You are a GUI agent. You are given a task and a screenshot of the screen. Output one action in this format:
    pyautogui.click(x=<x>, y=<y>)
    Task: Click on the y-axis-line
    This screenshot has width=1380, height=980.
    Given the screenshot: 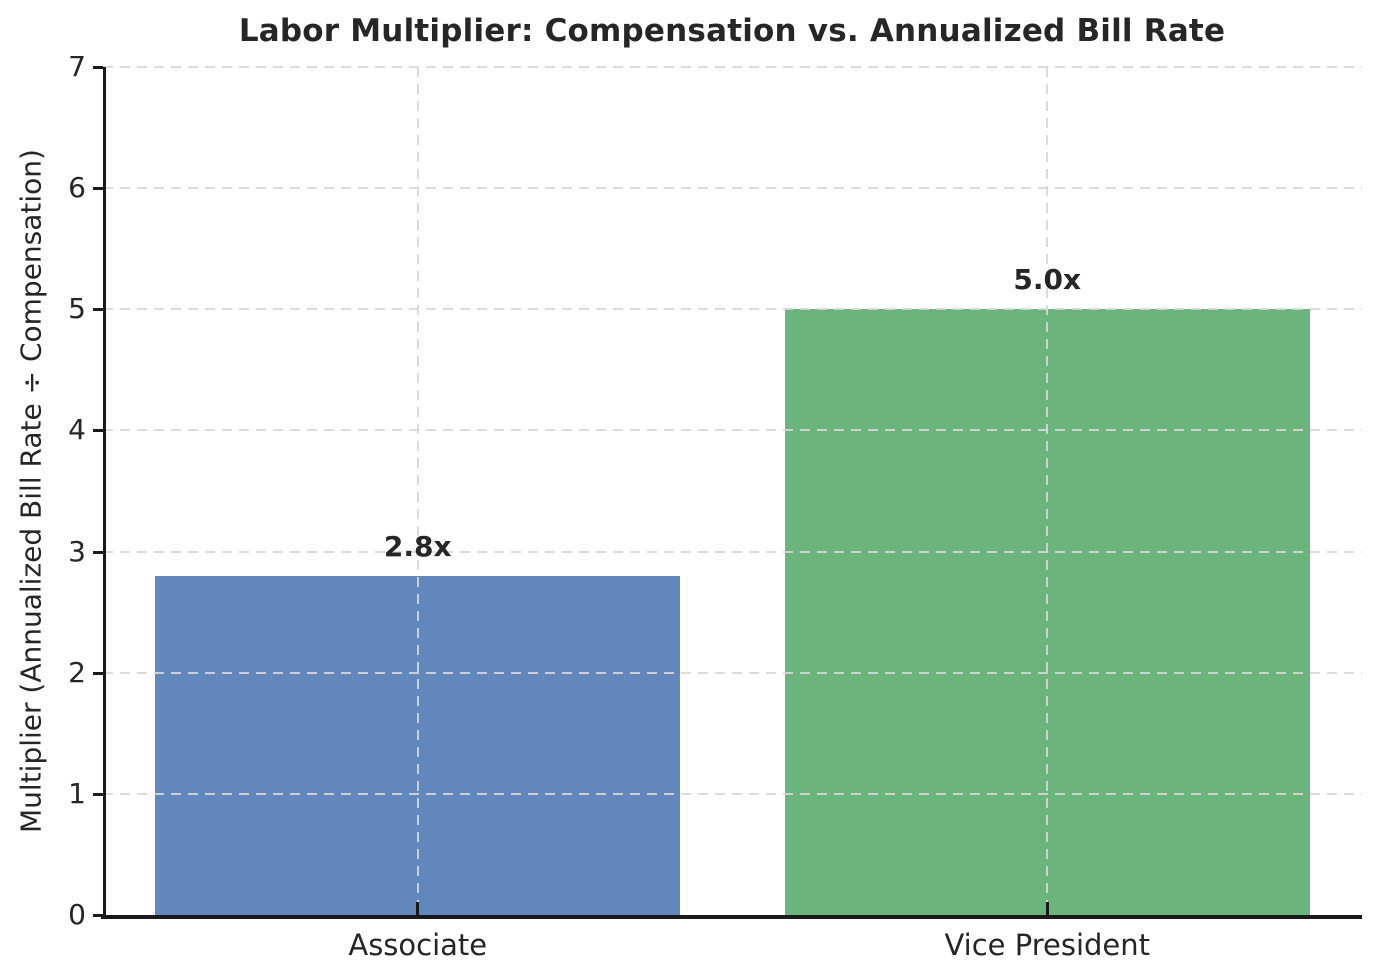 What is the action you would take?
    pyautogui.click(x=104, y=492)
    